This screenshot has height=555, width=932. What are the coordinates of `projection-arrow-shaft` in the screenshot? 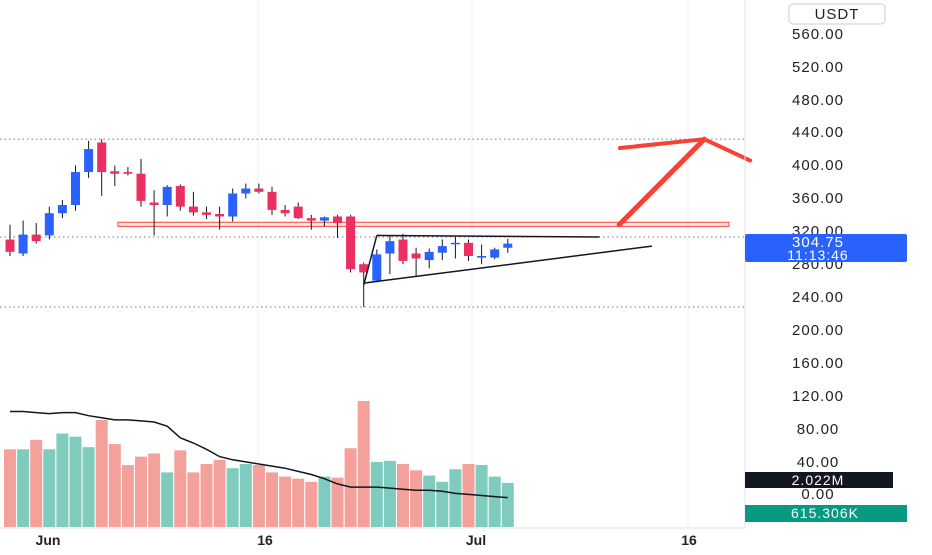 It's located at (661, 182).